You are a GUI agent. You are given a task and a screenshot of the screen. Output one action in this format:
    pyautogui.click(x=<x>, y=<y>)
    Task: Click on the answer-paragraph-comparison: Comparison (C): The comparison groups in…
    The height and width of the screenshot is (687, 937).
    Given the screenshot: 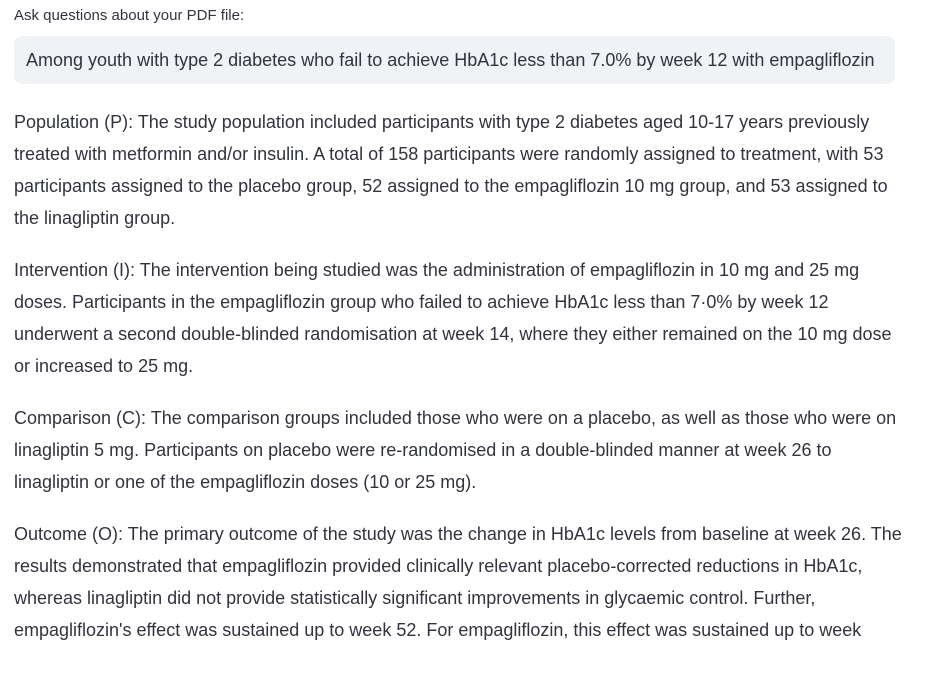 What is the action you would take?
    pyautogui.click(x=455, y=450)
    